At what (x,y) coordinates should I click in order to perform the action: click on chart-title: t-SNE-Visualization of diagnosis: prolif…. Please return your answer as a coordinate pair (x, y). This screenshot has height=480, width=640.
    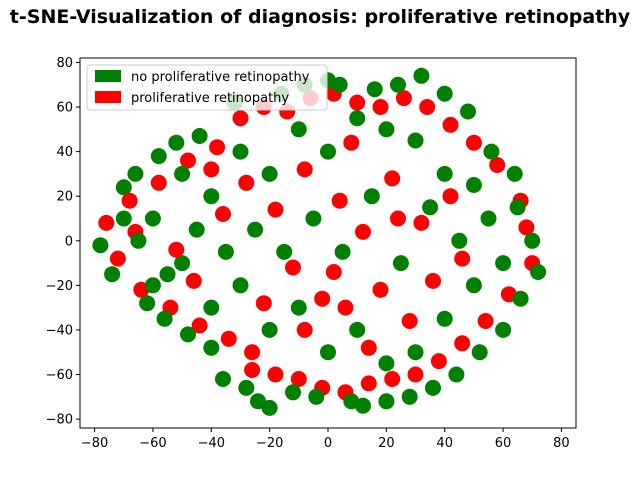
    Looking at the image, I should click on (320, 17).